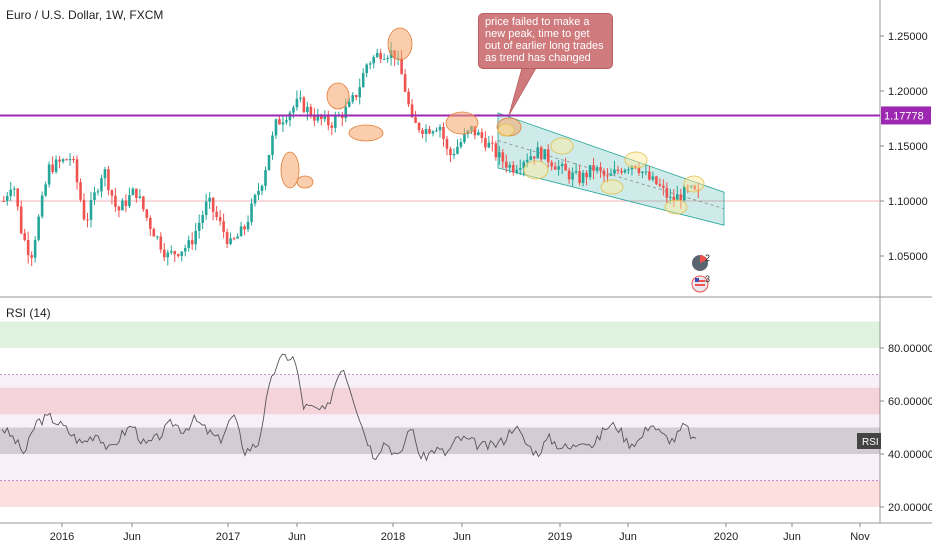  What do you see at coordinates (85, 15) in the screenshot?
I see `chart-title: Euro / U.S. Dollar, 1W, FXCM` at bounding box center [85, 15].